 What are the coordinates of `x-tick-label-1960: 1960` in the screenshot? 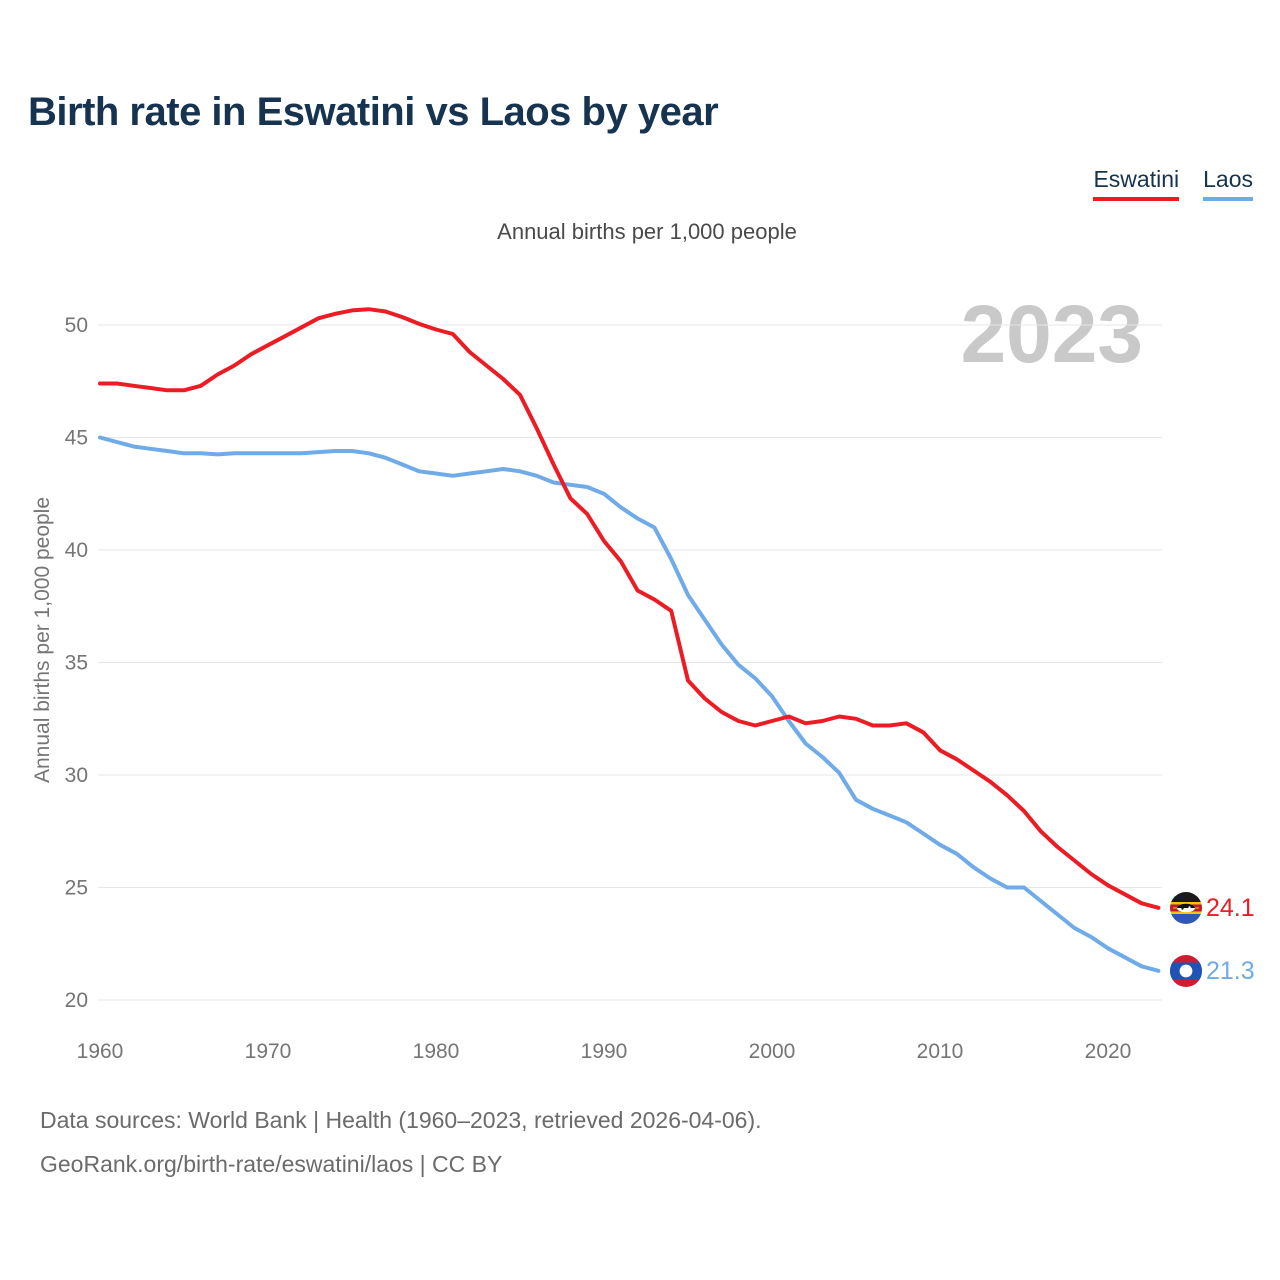 It's located at (100, 1051).